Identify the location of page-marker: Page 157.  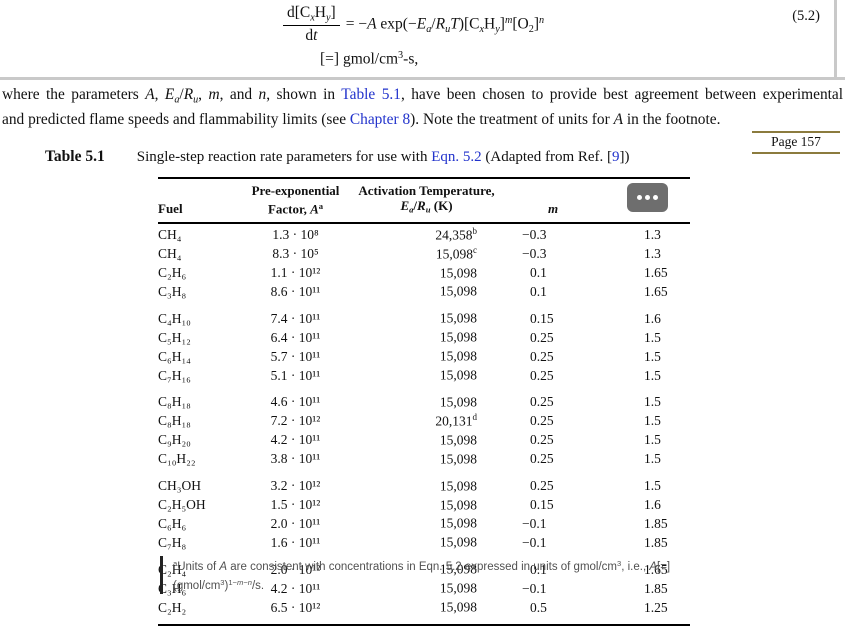
(796, 142).